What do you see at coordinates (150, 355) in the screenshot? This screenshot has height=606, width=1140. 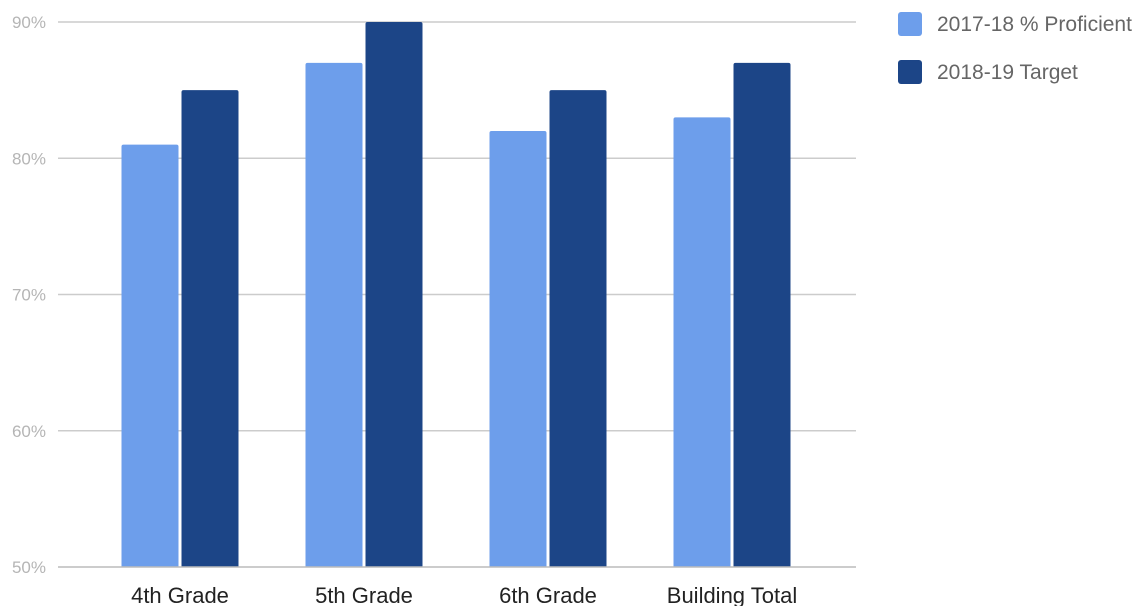 I see `bar-series-1-4th-grade` at bounding box center [150, 355].